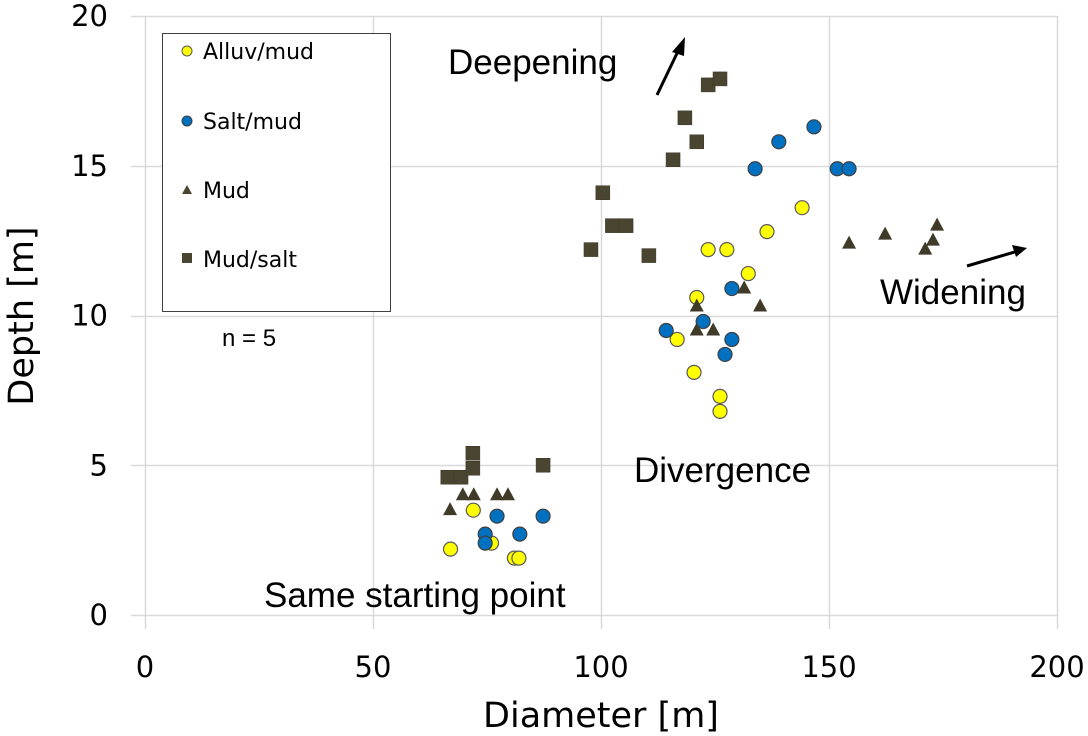 Image resolution: width=1088 pixels, height=736 pixels. Describe the element at coordinates (258, 52) in the screenshot. I see `legend-label-alluv-mud: Alluv/mud` at that location.